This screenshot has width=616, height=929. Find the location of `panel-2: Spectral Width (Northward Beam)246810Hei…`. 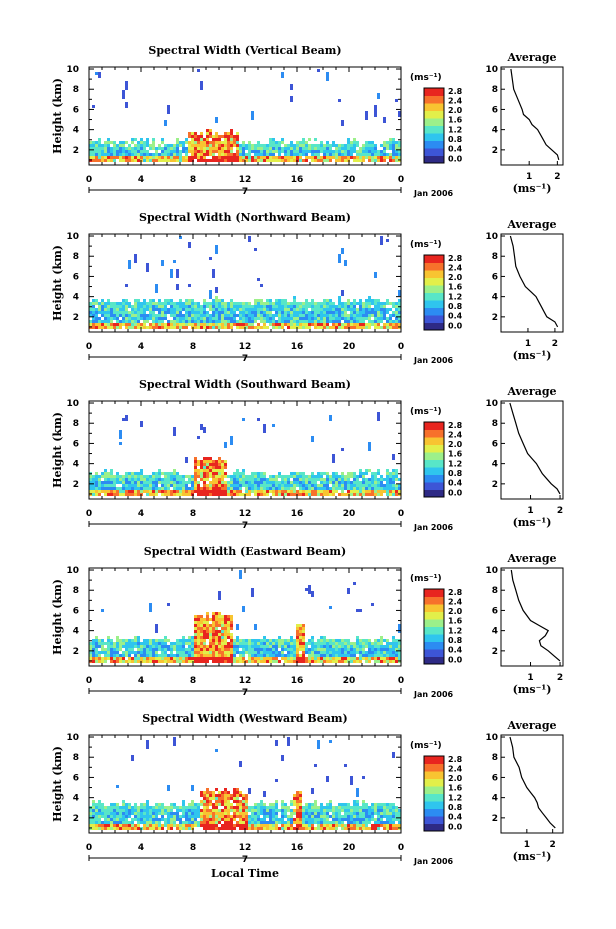

panel-2: Spectral Width (Northward Beam)246810Hei… is located at coordinates (307, 288).